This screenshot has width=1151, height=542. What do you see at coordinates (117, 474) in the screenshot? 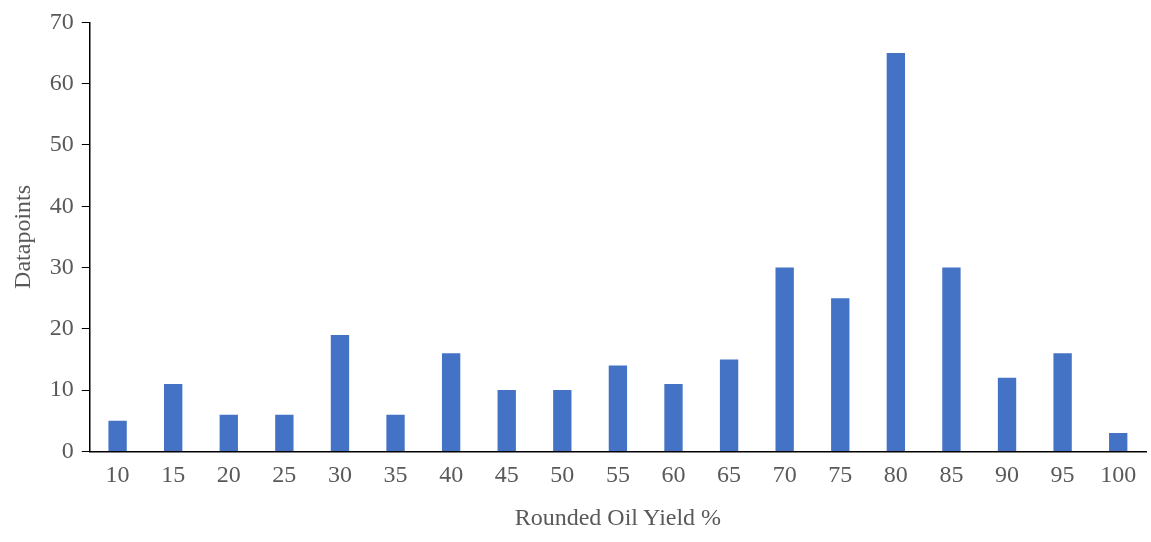
I see `x-tick-label: 10` at bounding box center [117, 474].